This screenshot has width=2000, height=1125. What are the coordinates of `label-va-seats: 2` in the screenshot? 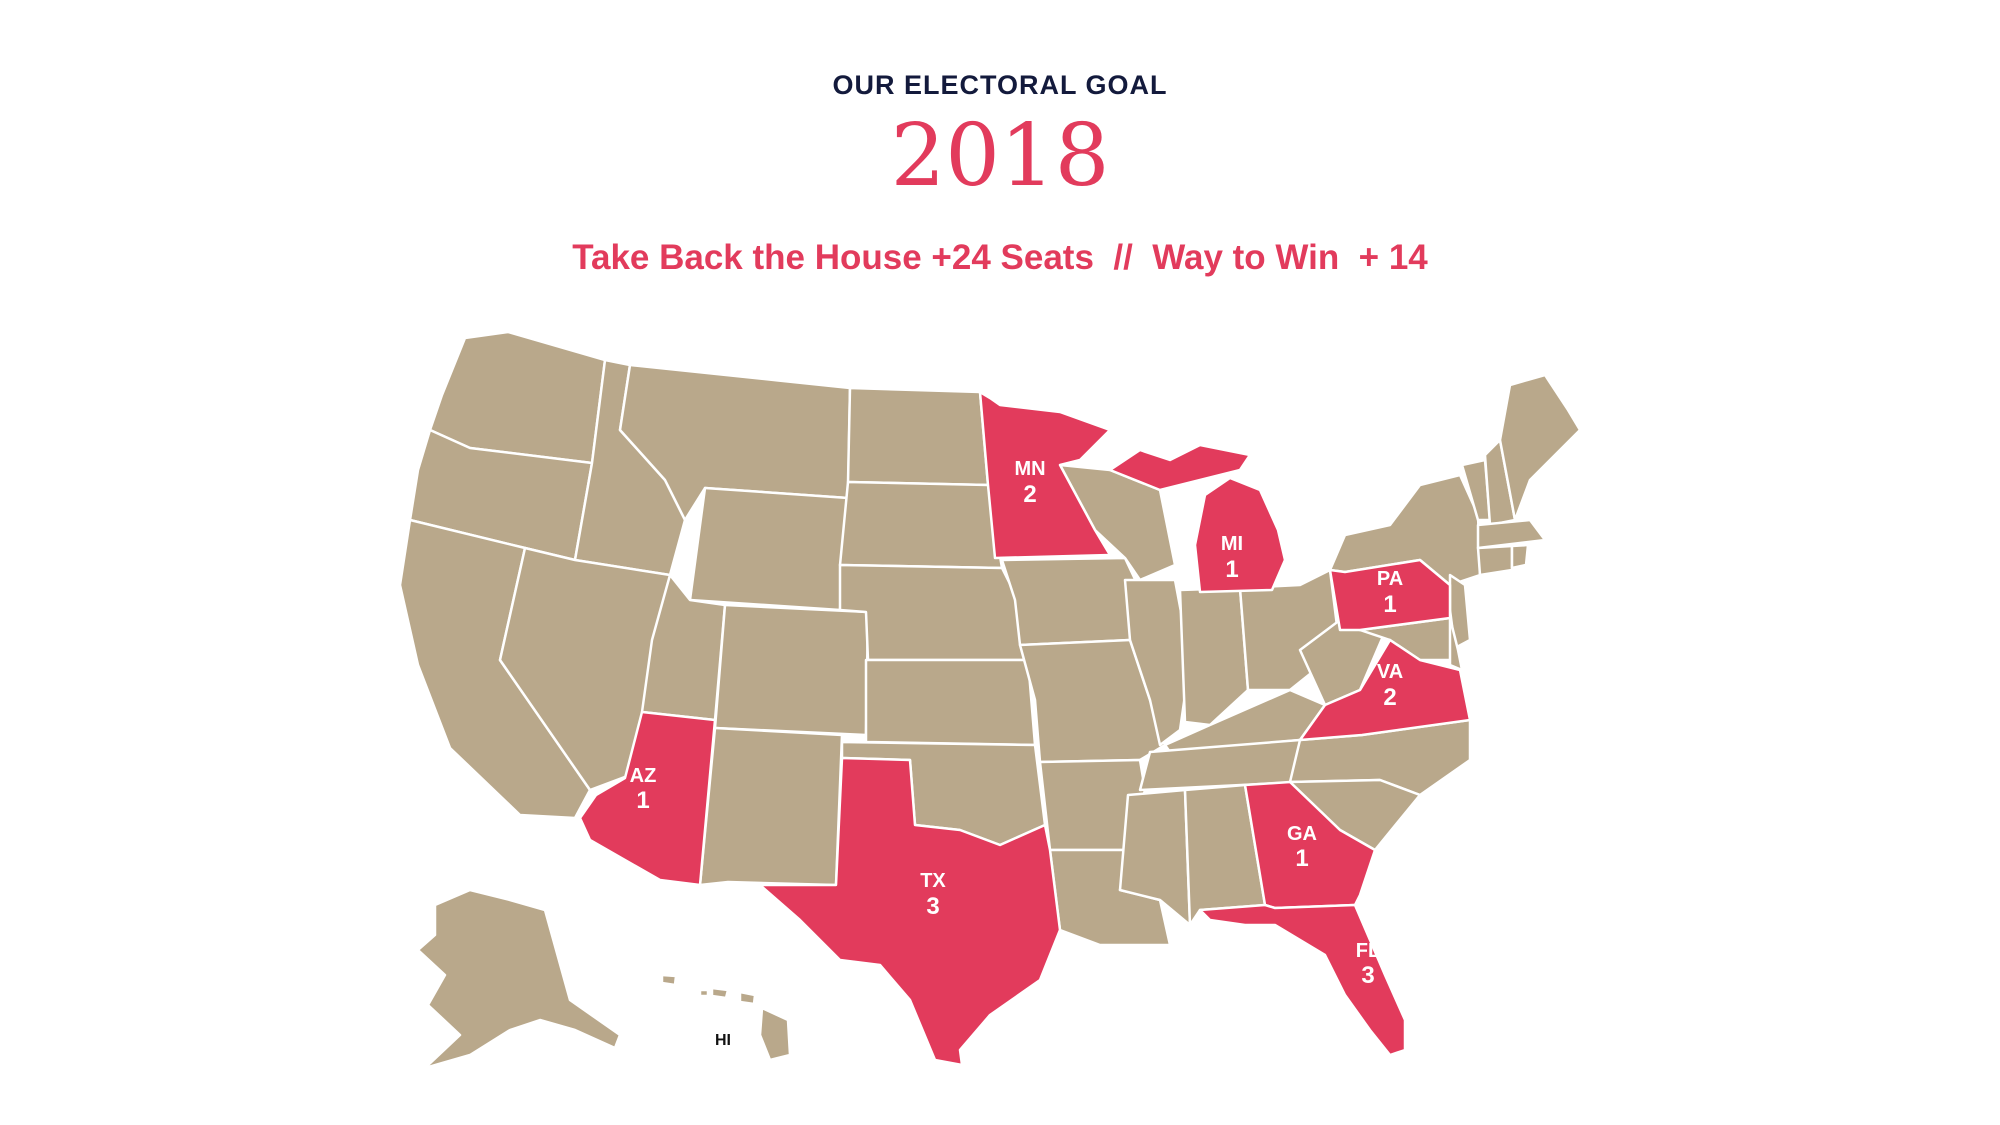 It's located at (1389, 697).